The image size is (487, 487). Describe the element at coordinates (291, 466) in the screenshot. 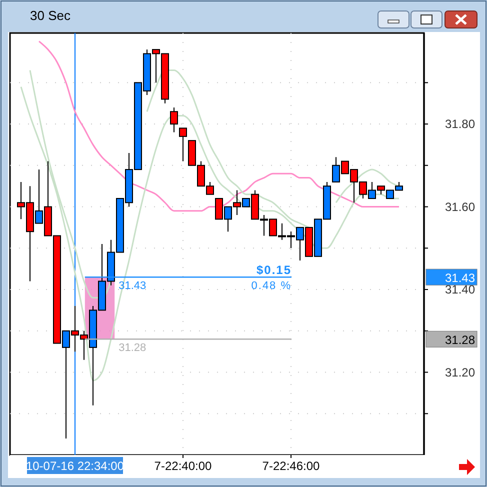

I see `x-tick-label: 7-22:46:00` at that location.